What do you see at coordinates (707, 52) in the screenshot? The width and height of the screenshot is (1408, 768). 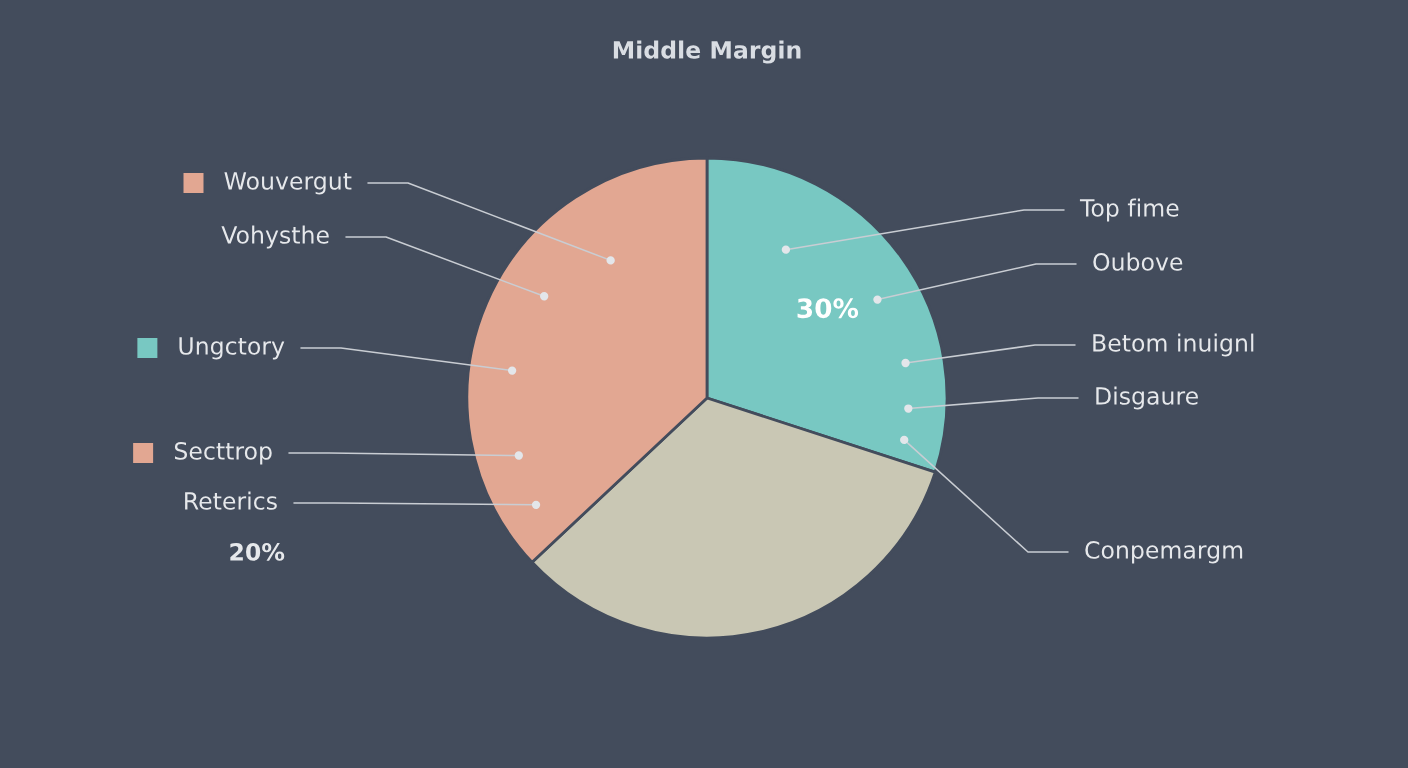 I see `chart-title: Middle Margin` at bounding box center [707, 52].